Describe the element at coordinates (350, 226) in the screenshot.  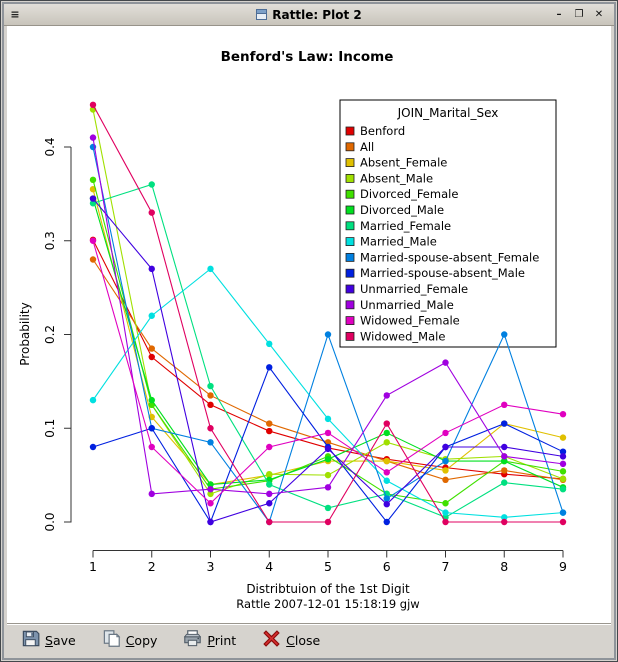
I see `legend-swatch-Married_Female` at that location.